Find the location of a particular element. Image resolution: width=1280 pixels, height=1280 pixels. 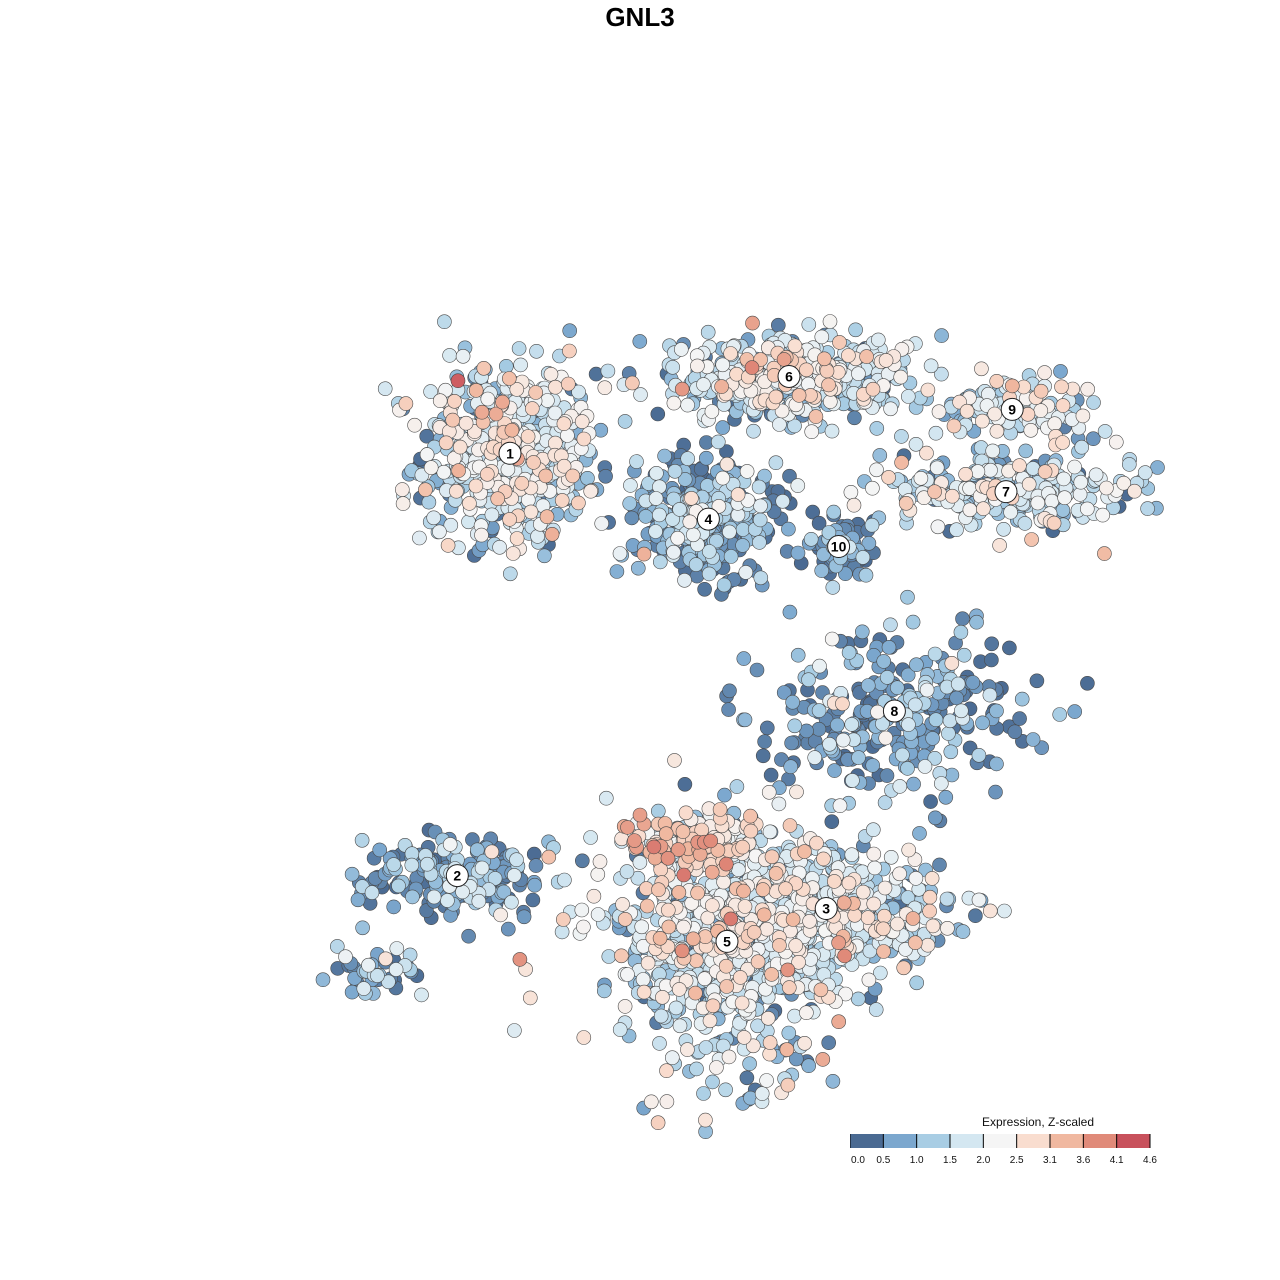

cluster-label-10: 10 is located at coordinates (839, 547).